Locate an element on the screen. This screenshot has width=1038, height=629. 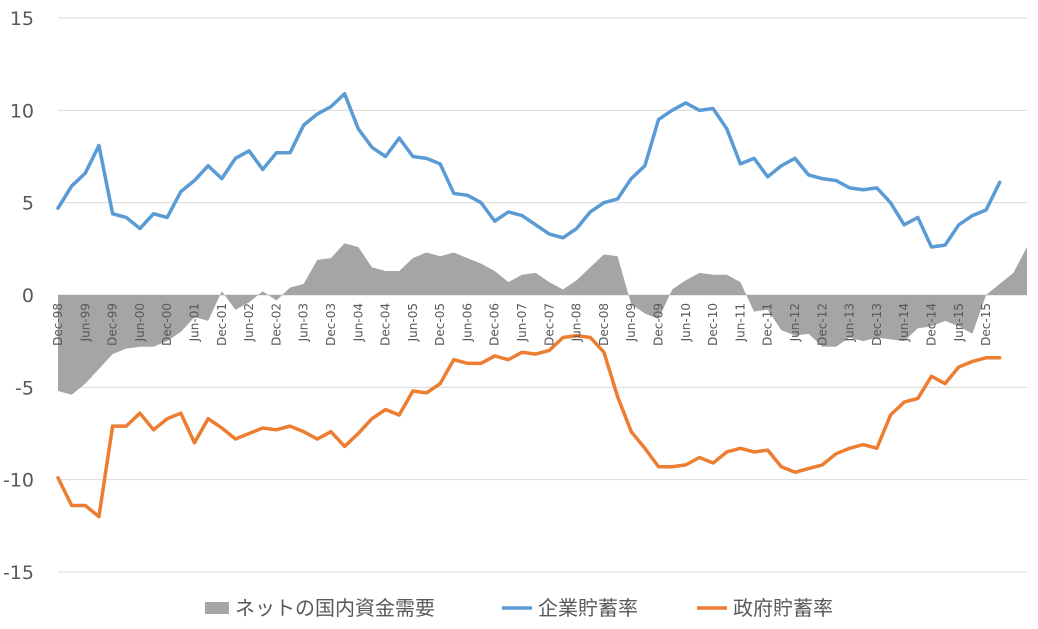
x-tick-label: Jun-99 is located at coordinates (85, 322).